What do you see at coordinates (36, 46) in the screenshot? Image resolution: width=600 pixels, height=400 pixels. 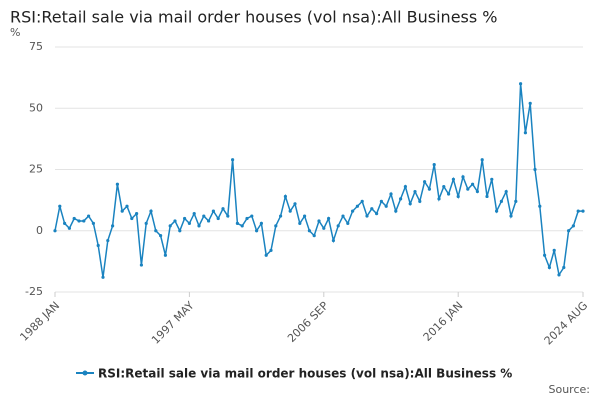 I see `y-tick-label: 75` at bounding box center [36, 46].